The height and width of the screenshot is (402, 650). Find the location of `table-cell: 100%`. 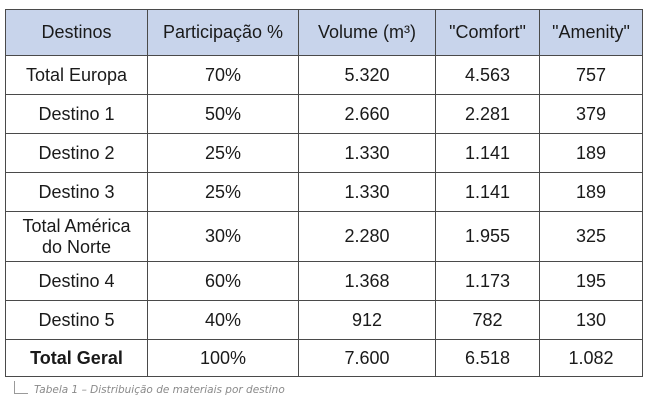

table-cell: 100% is located at coordinates (223, 358).